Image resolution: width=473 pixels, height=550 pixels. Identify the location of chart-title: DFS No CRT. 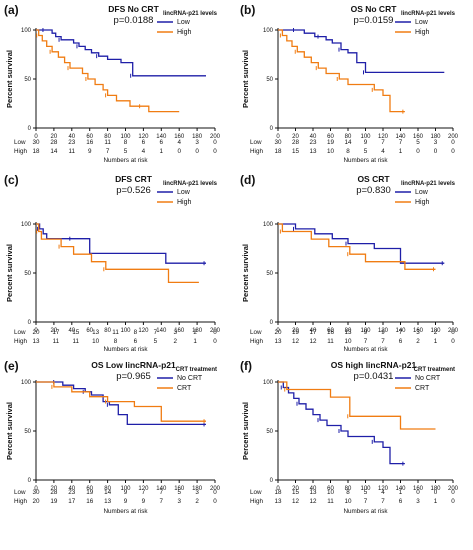
(133, 9).